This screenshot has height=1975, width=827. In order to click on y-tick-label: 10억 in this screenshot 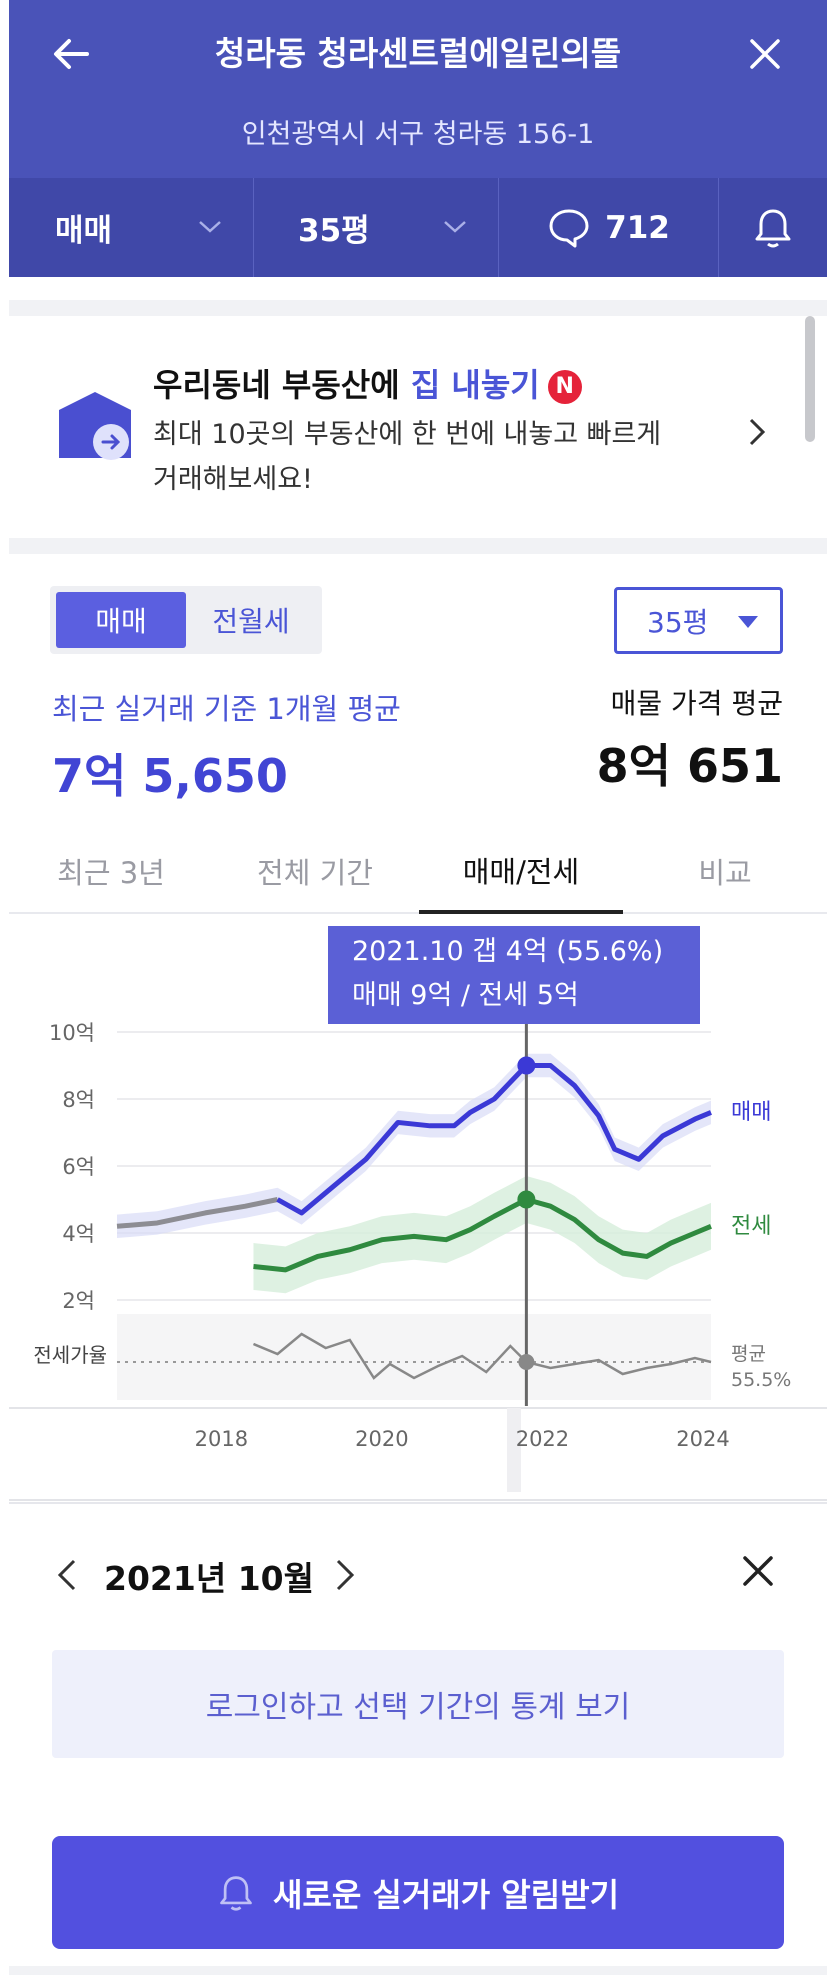, I will do `click(72, 1033)`.